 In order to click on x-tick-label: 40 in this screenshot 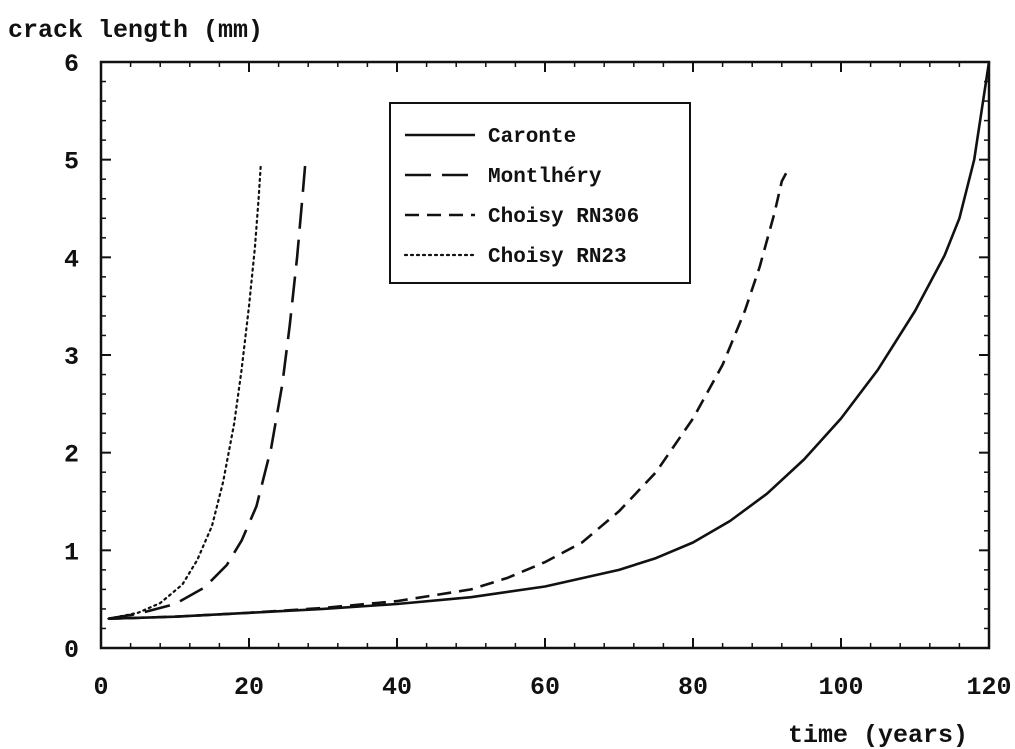, I will do `click(397, 687)`.